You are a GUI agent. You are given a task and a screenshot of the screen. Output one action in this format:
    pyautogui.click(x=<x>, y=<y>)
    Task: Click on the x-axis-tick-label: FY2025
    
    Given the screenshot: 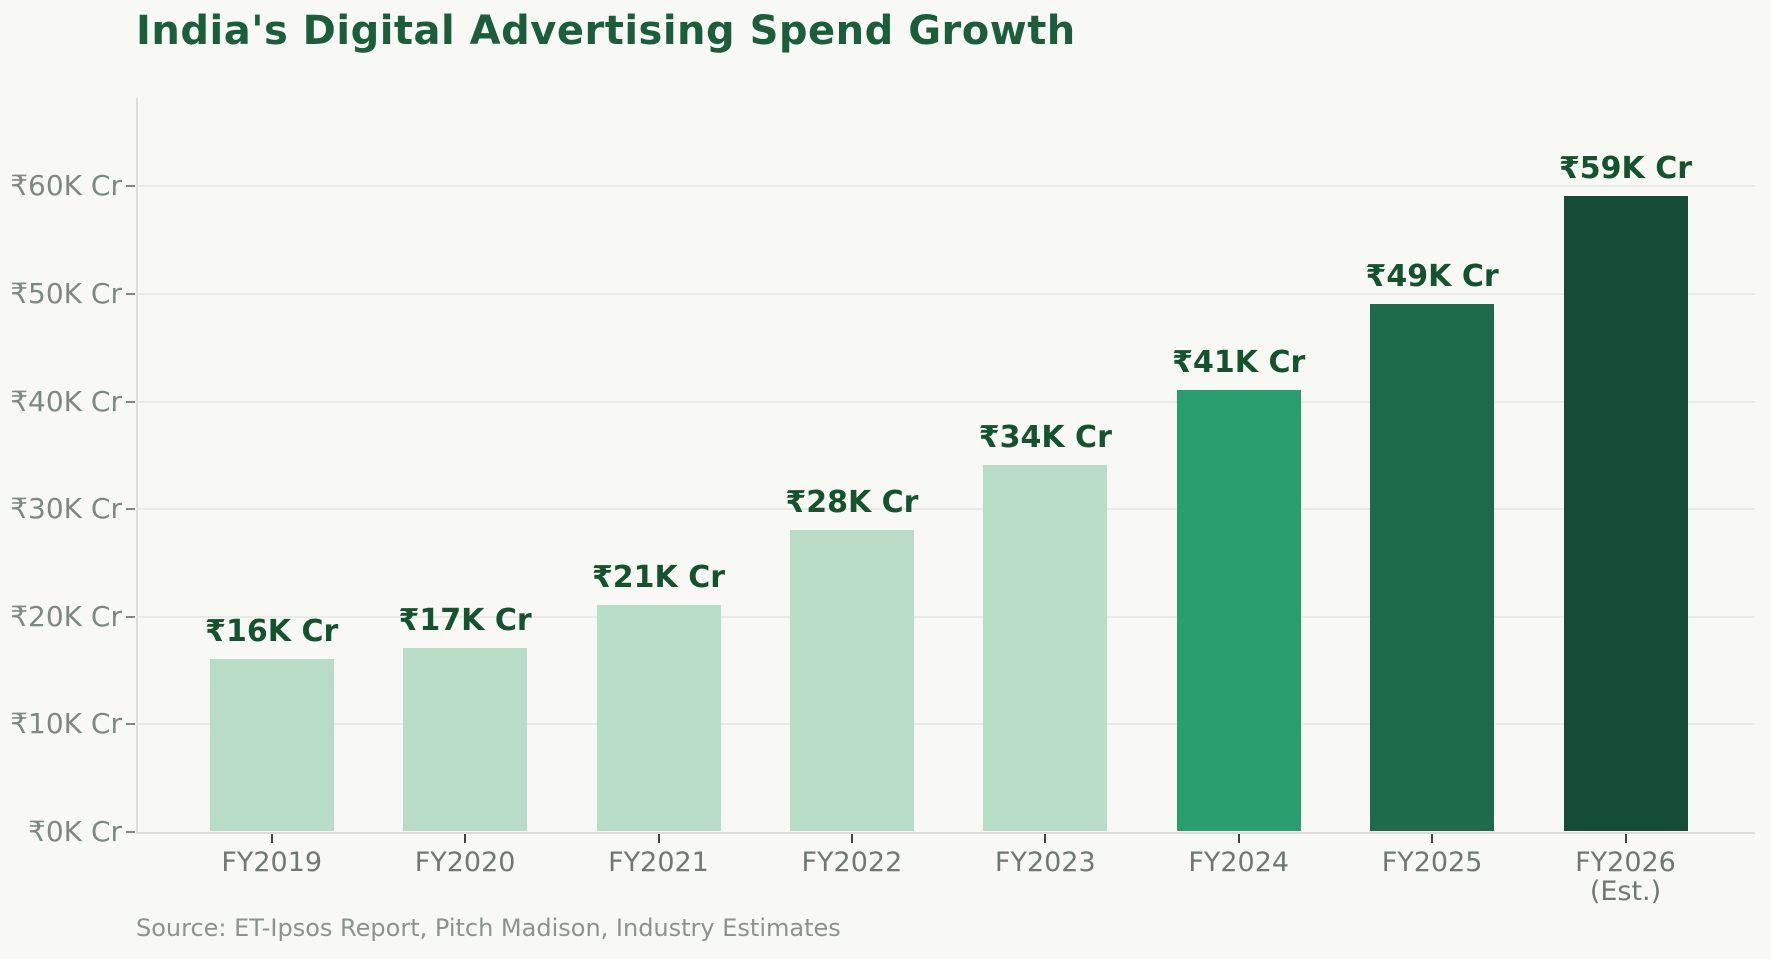 What is the action you would take?
    pyautogui.click(x=1432, y=862)
    